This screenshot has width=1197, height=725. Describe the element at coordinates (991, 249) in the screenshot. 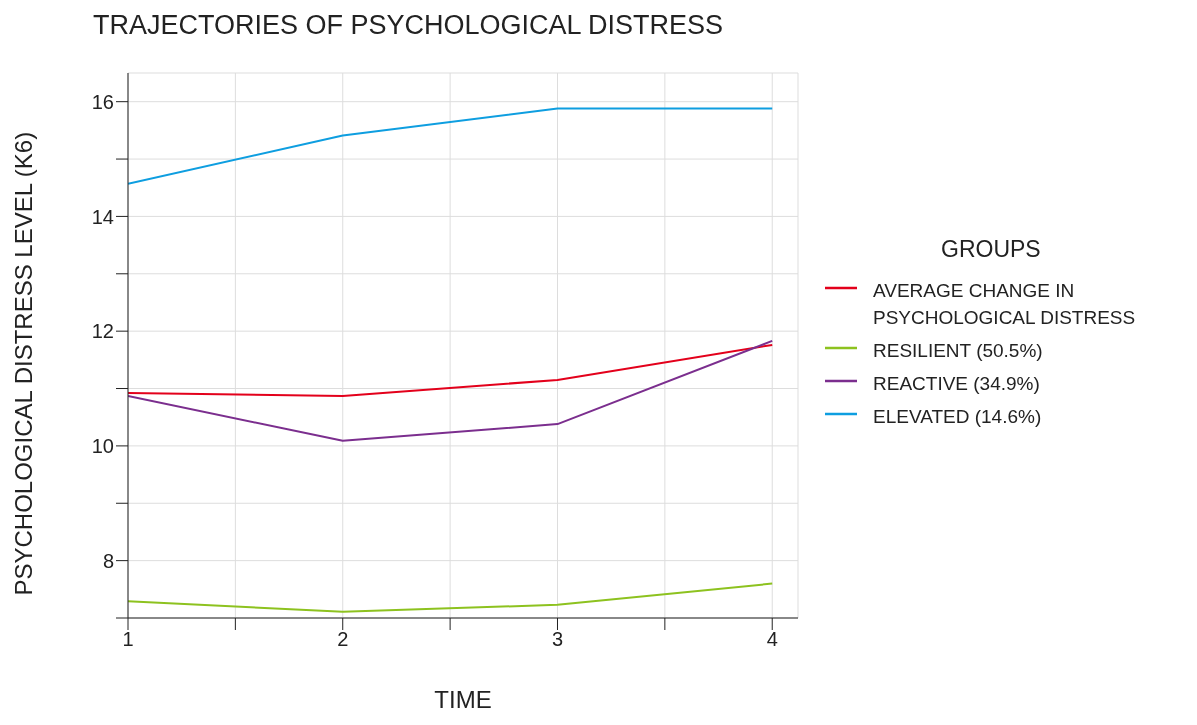

I see `legend-title: GROUPS` at that location.